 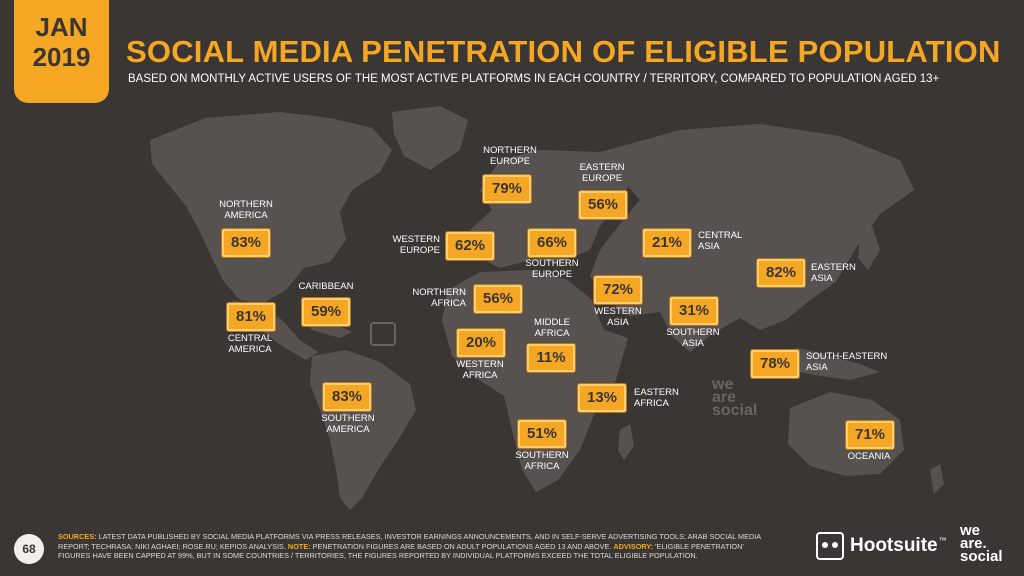 I want to click on region-value-northern-europe: 79%, so click(x=507, y=189).